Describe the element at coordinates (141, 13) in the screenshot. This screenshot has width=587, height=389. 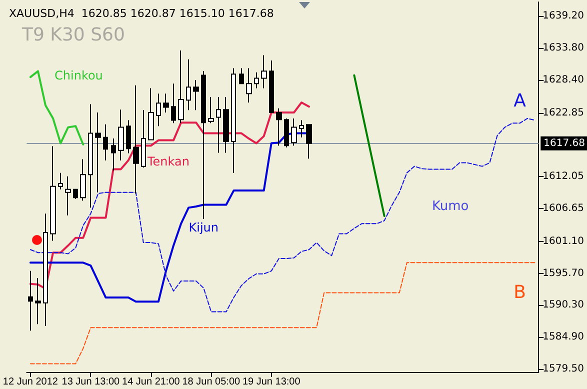
I see `text: XAUUSD,H4 1620.85 1620.87 1615.10 1617.68` at that location.